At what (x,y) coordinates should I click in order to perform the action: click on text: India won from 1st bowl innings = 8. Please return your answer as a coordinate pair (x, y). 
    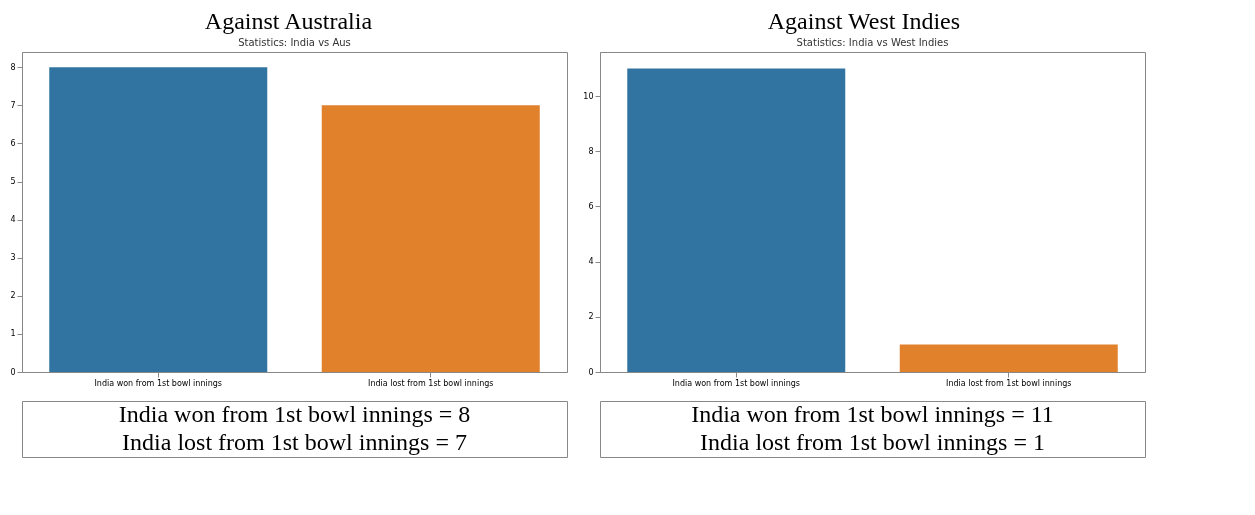
    Looking at the image, I should click on (294, 414).